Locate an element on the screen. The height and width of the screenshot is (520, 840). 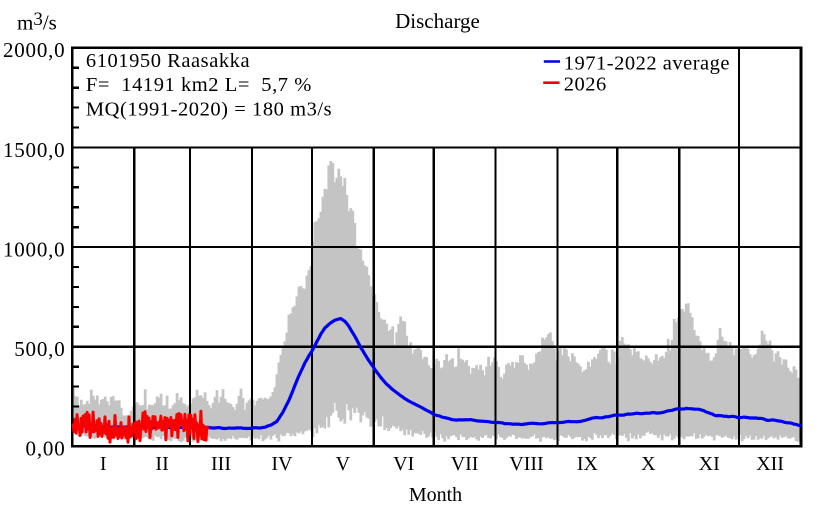
svg-text: II is located at coordinates (161, 464).